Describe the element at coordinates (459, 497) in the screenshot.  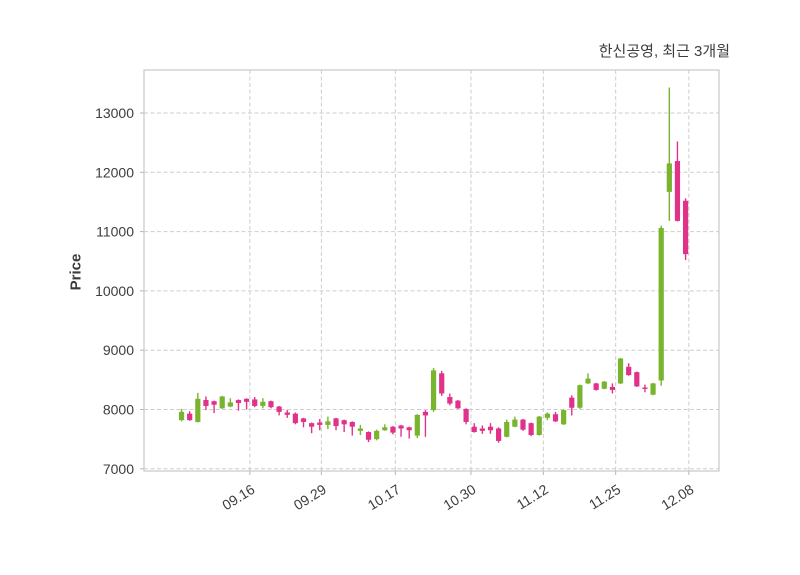
I see `x-tick-label: 10.30` at that location.